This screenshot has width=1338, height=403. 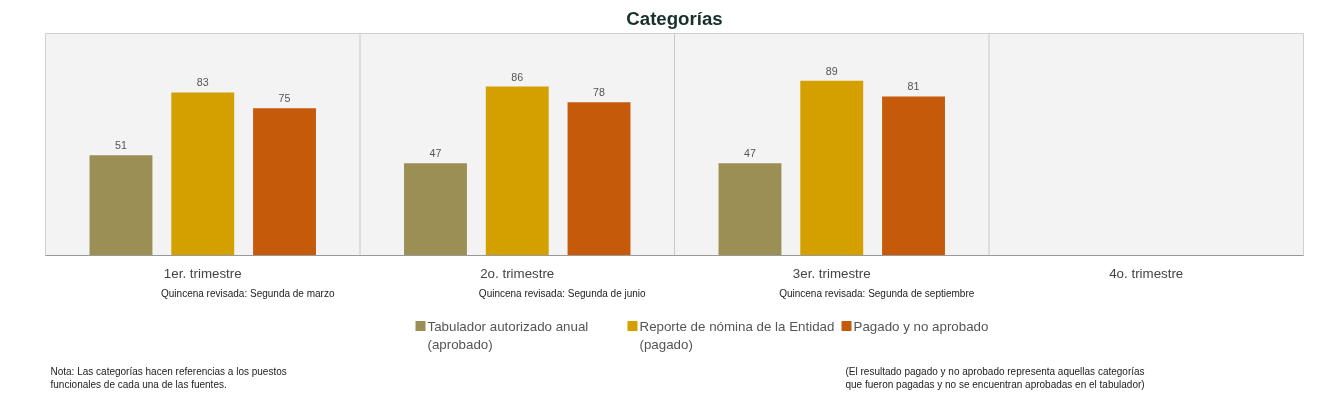 I want to click on legend-label: Reporte de nómina de la Entidad (pagado), so click(x=737, y=336).